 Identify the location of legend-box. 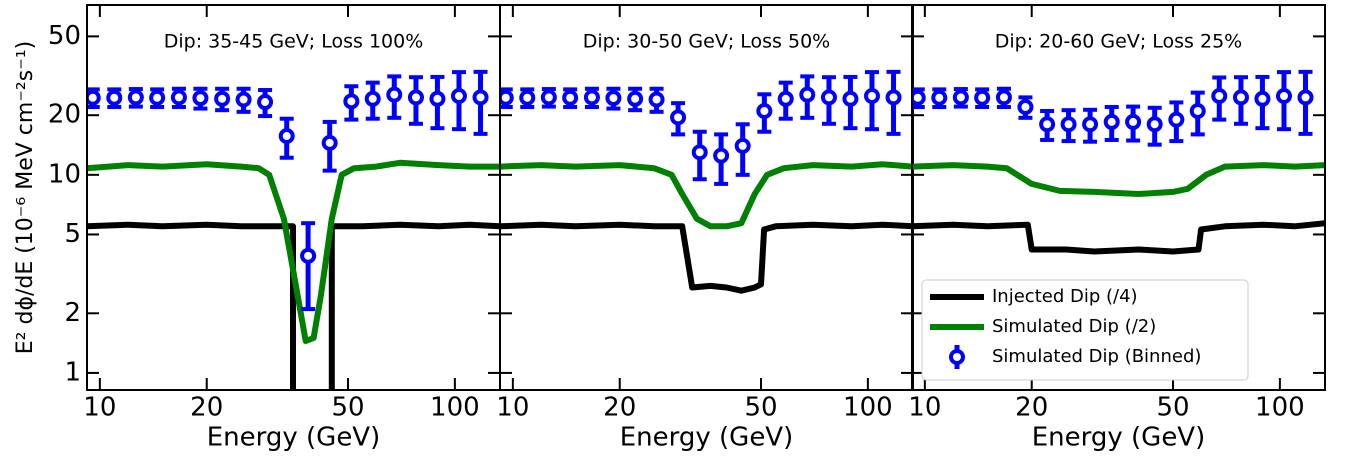
(1085, 330).